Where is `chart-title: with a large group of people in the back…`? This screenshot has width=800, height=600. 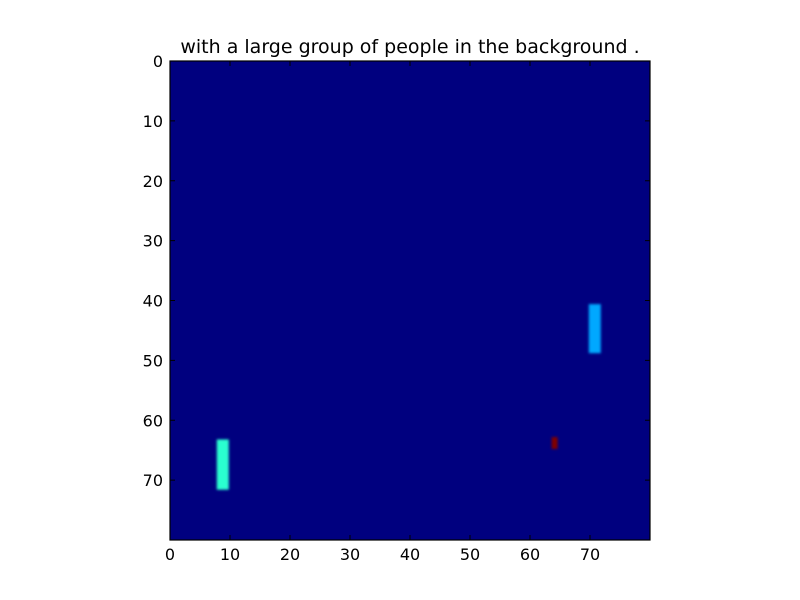
chart-title: with a large group of people in the back… is located at coordinates (409, 47).